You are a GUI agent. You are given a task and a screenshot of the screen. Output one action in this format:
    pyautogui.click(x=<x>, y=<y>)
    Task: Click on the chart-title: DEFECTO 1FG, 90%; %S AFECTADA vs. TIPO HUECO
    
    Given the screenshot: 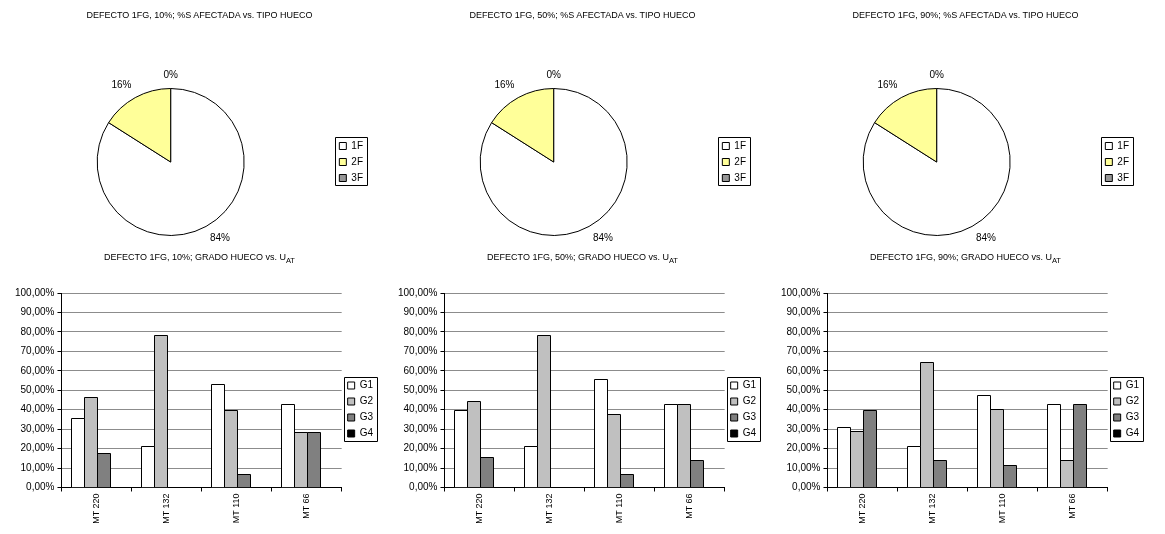 What is the action you would take?
    pyautogui.click(x=965, y=15)
    